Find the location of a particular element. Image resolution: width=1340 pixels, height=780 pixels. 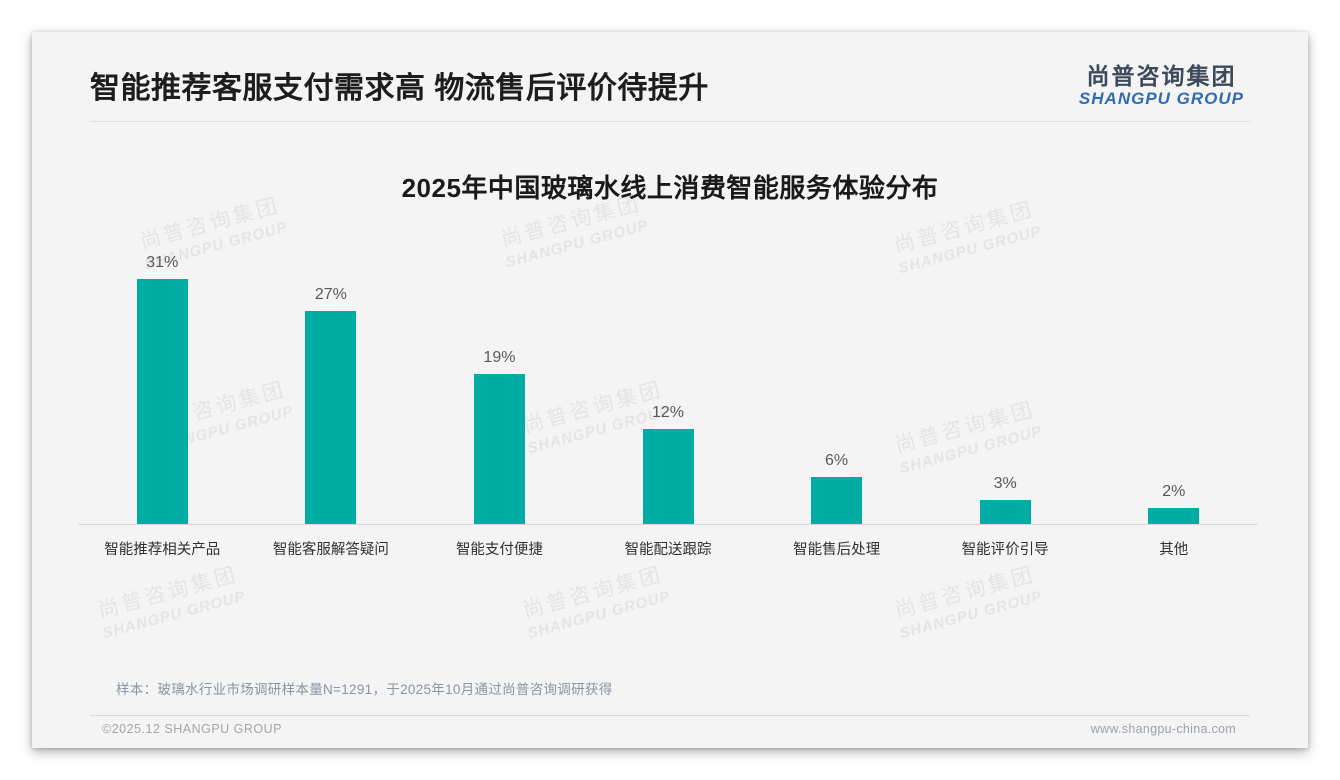

category-label: 其他 is located at coordinates (1174, 549).